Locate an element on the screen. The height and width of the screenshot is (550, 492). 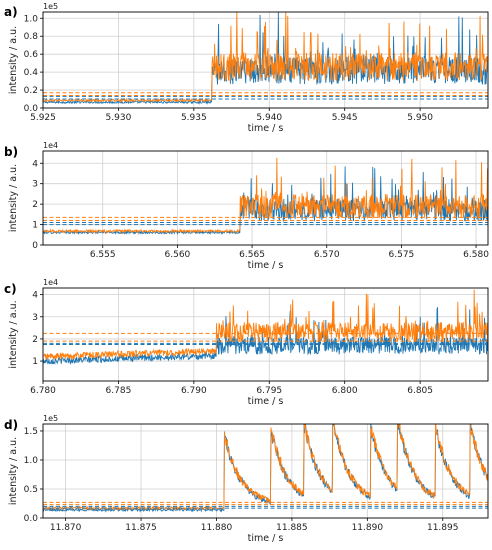
x-tick-label: 6.575 is located at coordinates (402, 255).